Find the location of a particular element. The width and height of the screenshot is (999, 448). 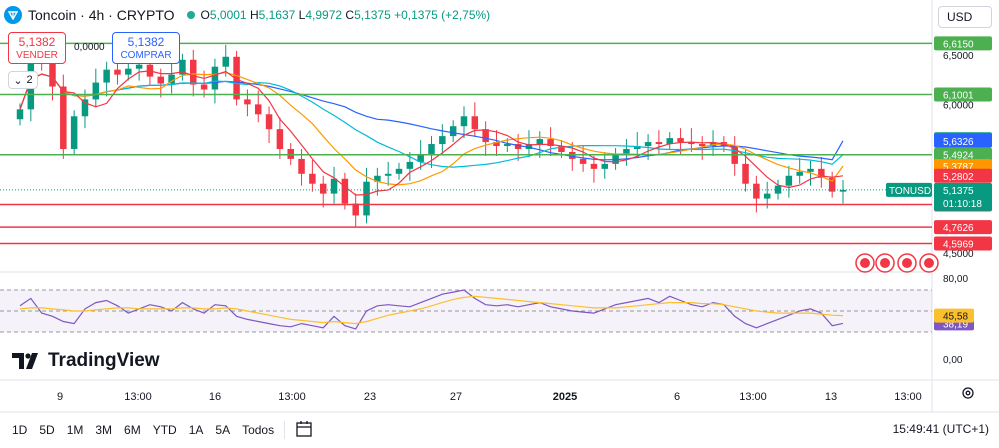

buy-button: 5,1382 COMPRAR is located at coordinates (146, 48).